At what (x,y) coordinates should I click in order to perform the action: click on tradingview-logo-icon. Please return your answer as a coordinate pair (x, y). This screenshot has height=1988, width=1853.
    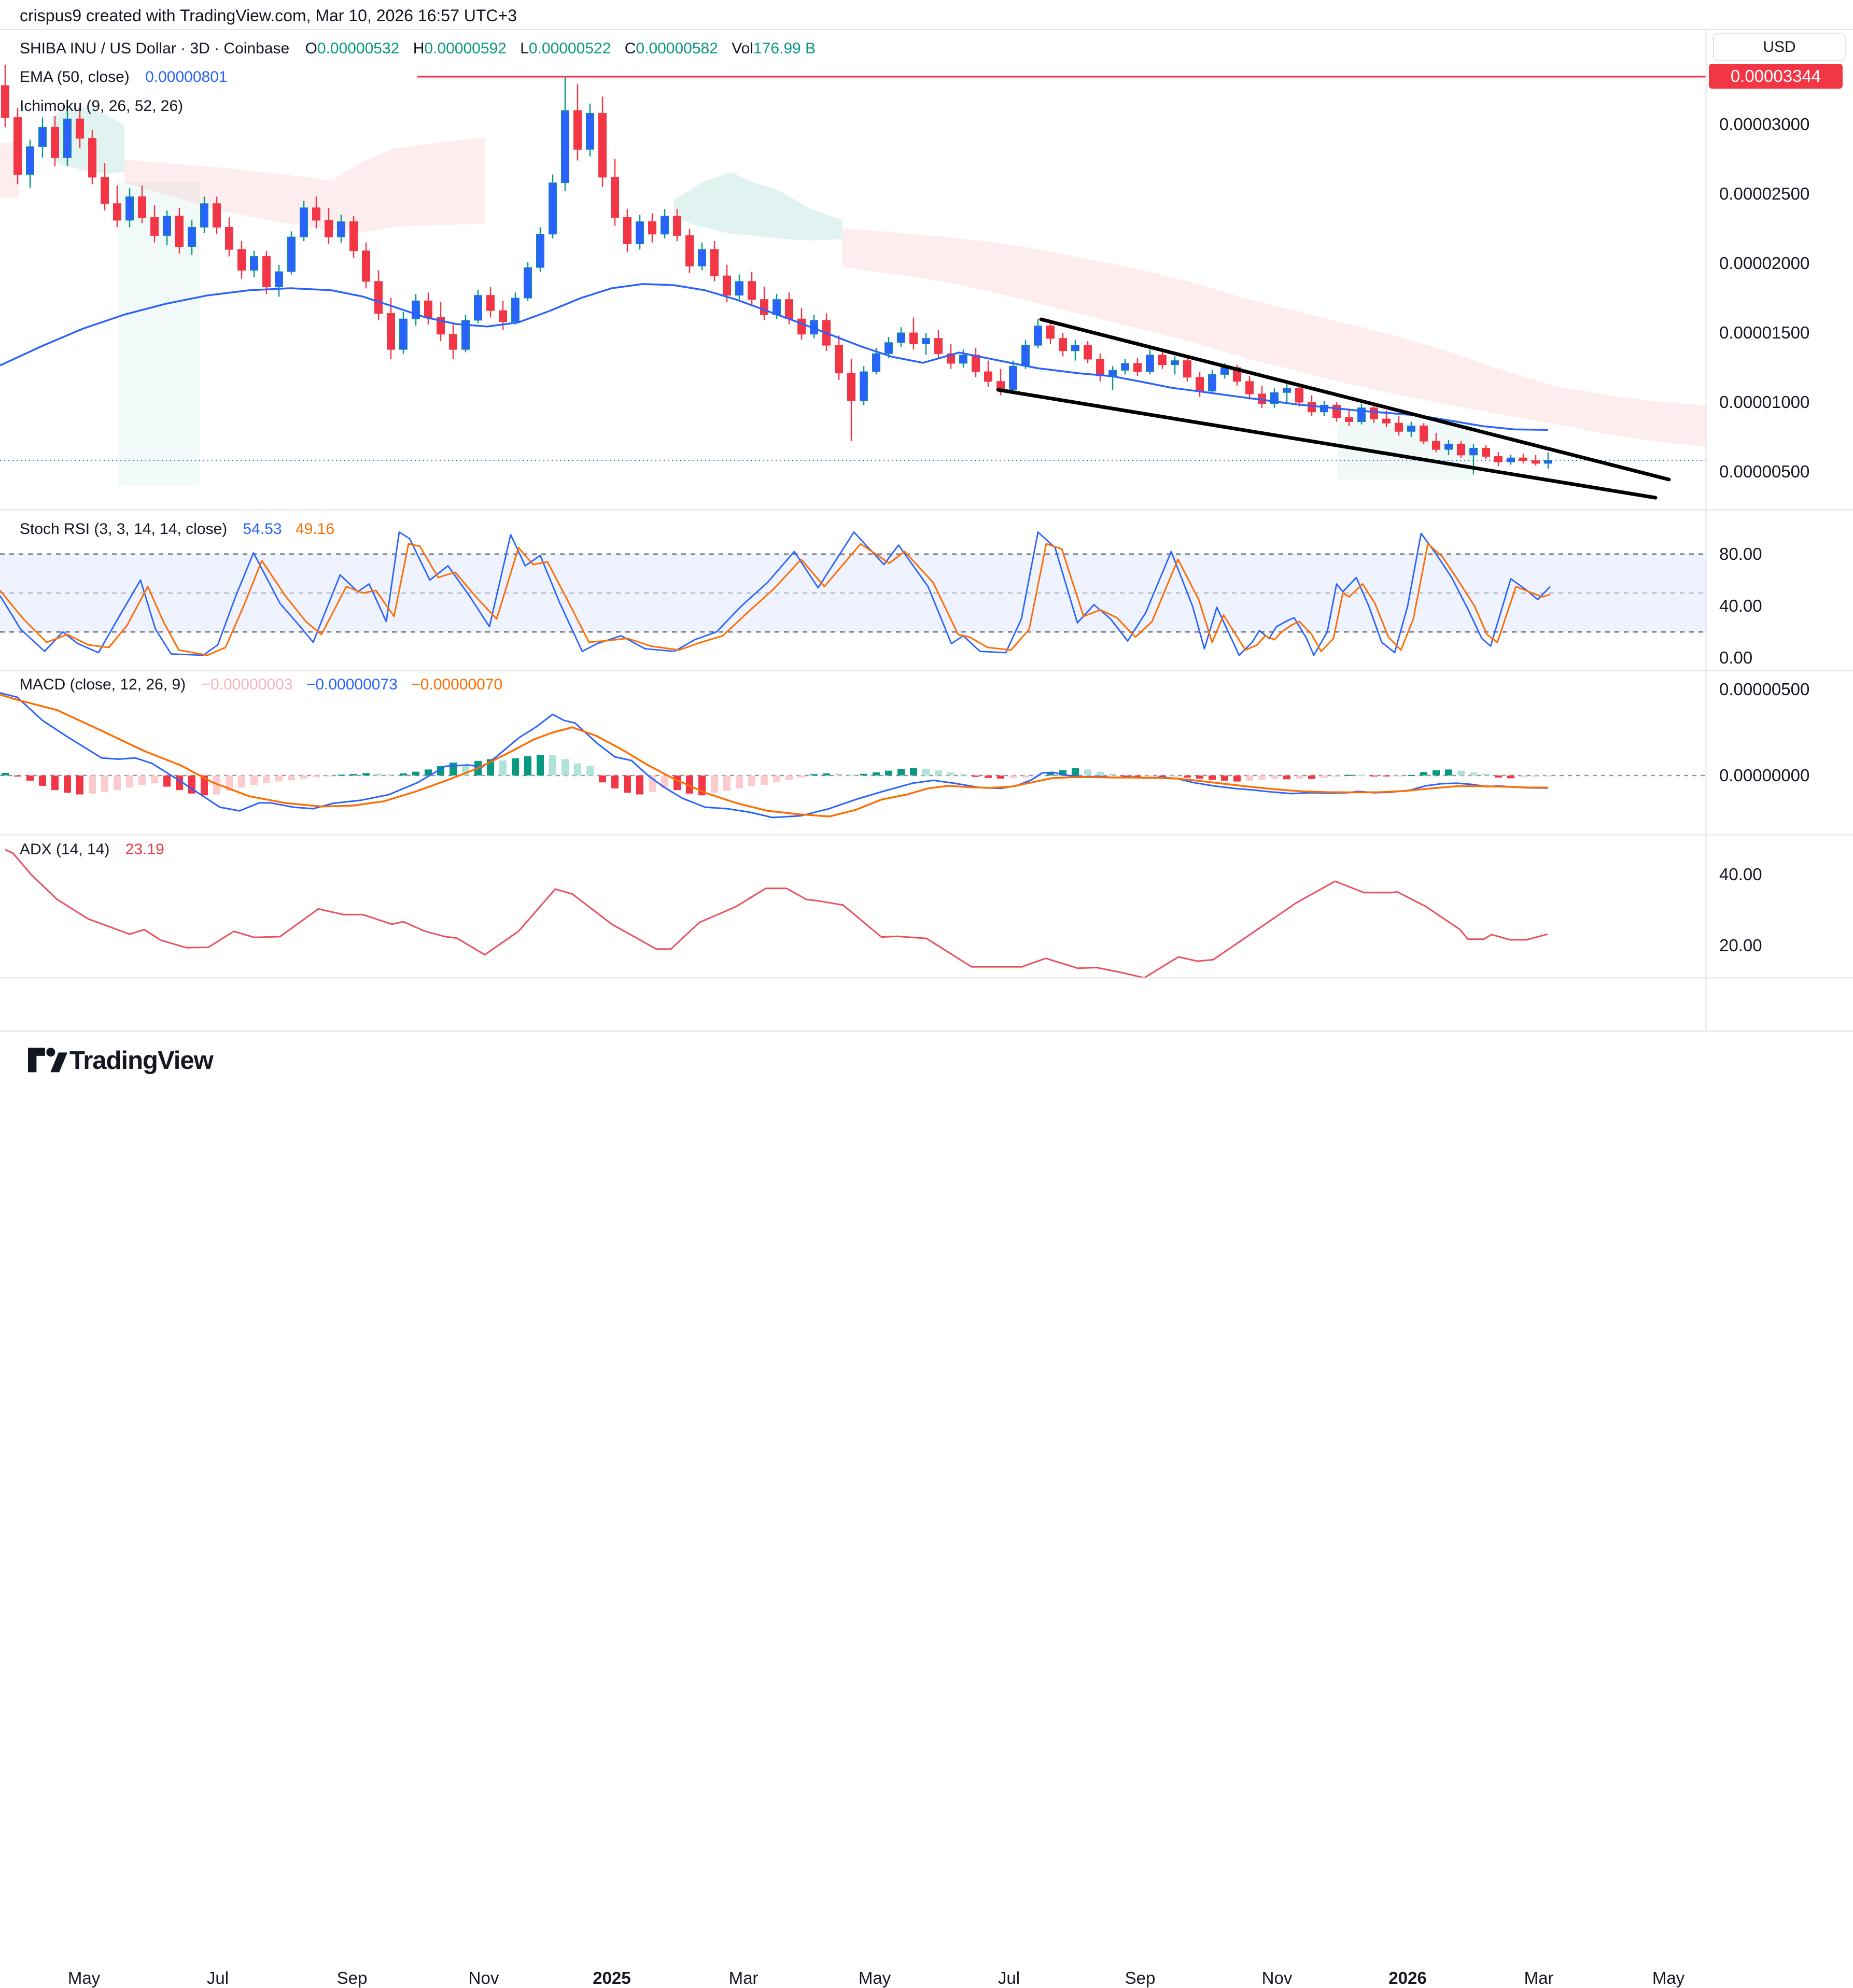
    Looking at the image, I should click on (47, 1062).